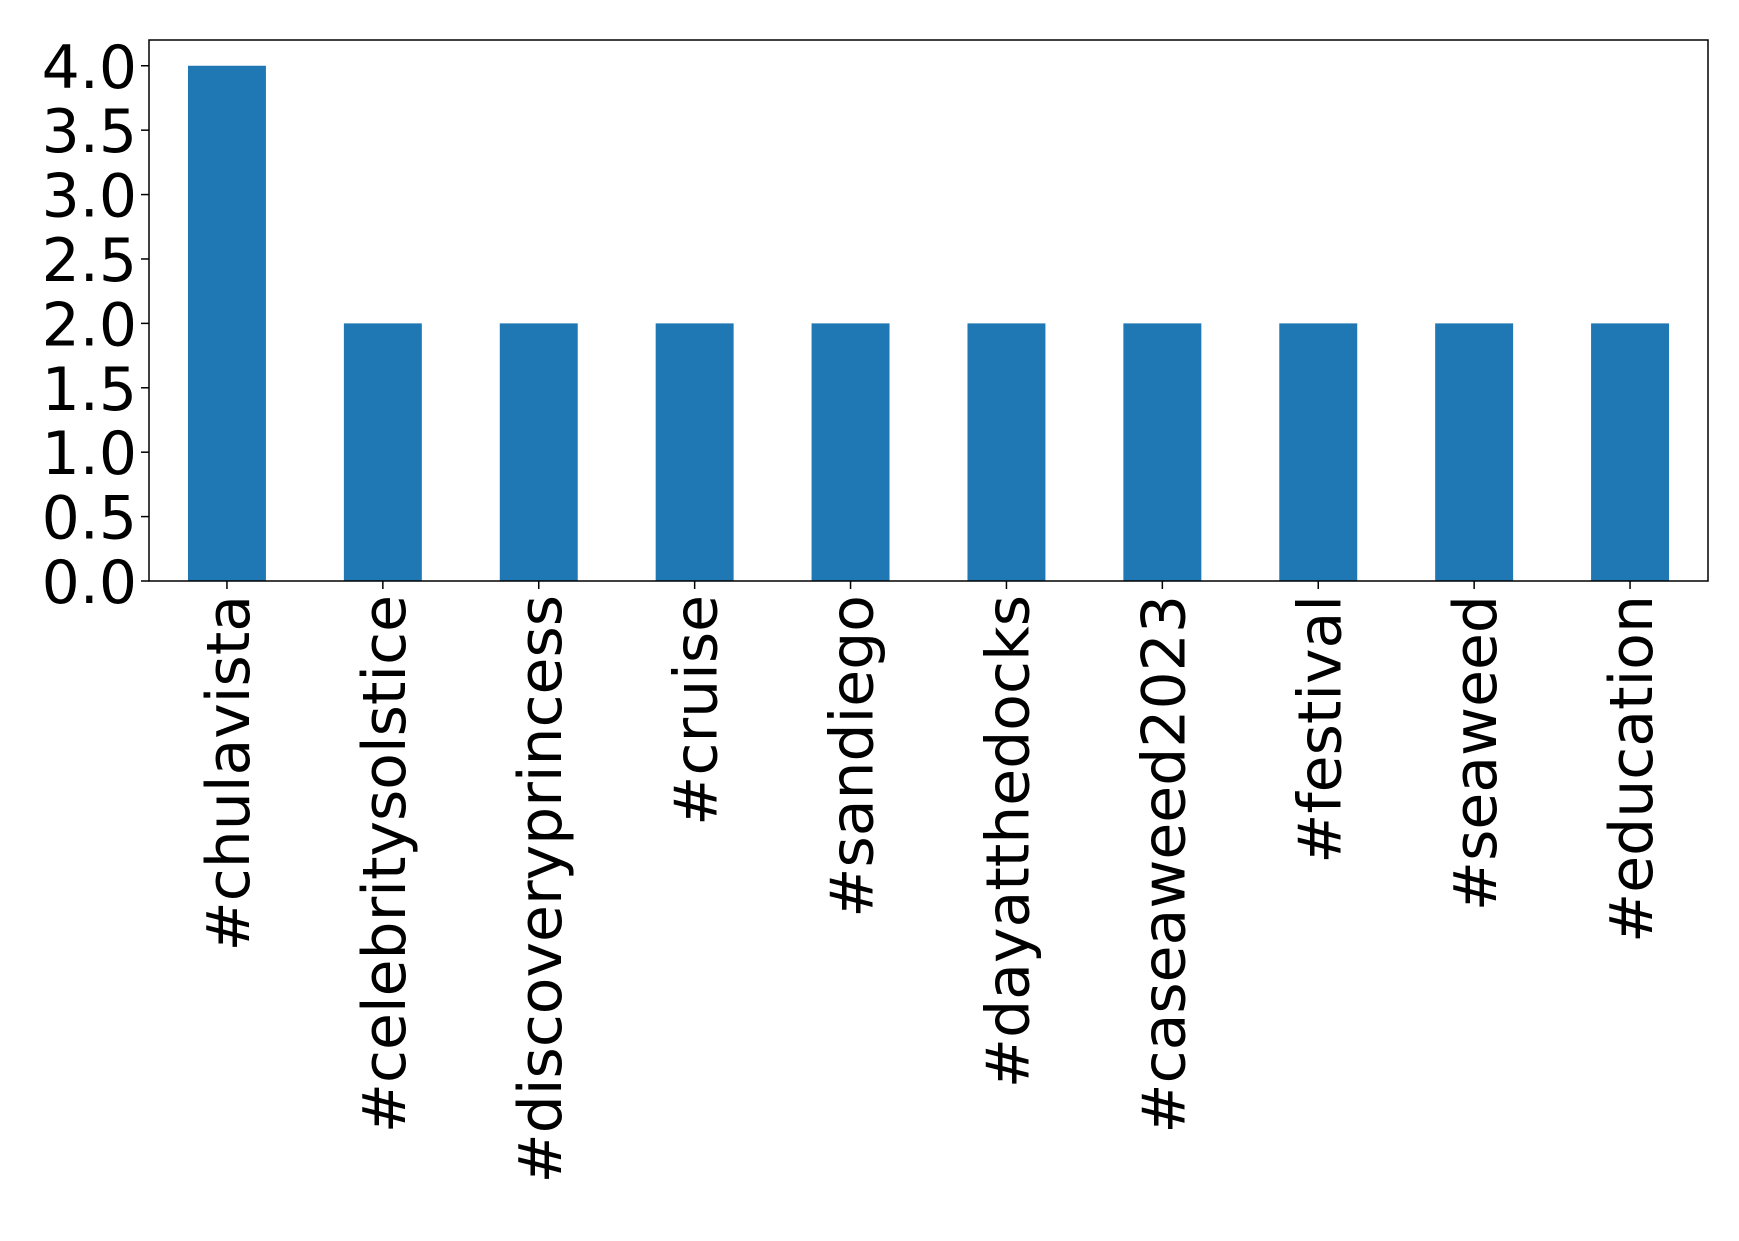 The image size is (1739, 1241). I want to click on y-tick-label: 3.5, so click(89, 132).